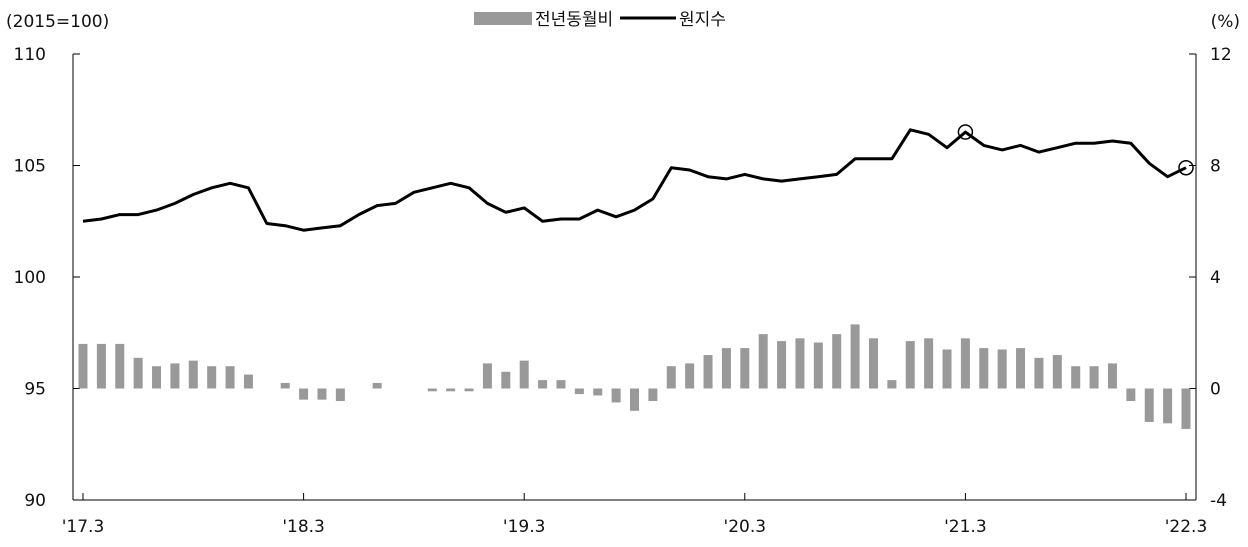  Describe the element at coordinates (57, 22) in the screenshot. I see `left-axis-unit: (2015=100)` at that location.